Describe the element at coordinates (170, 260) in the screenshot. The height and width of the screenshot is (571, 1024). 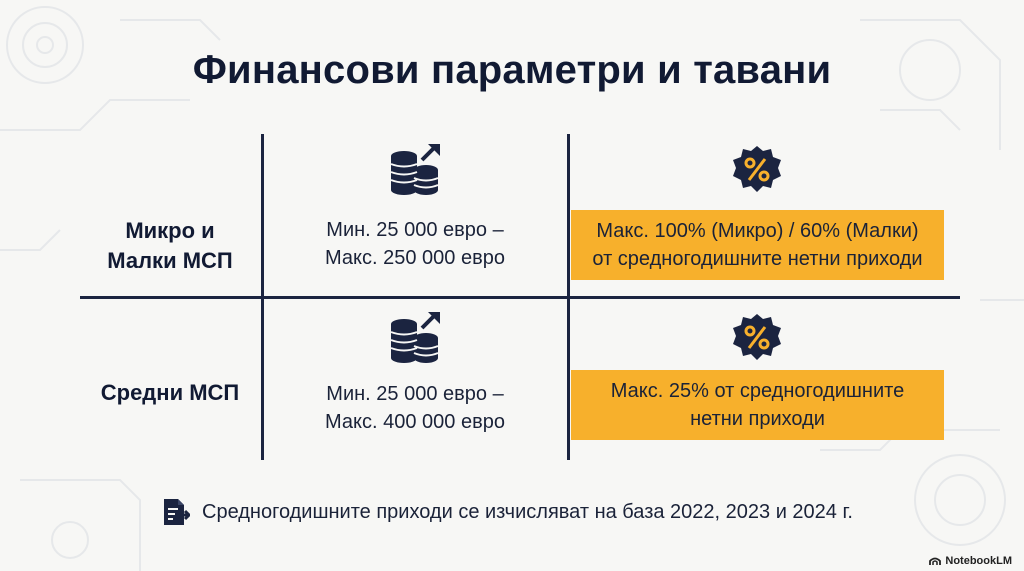
I see `row-label-line: Малки МСП` at that location.